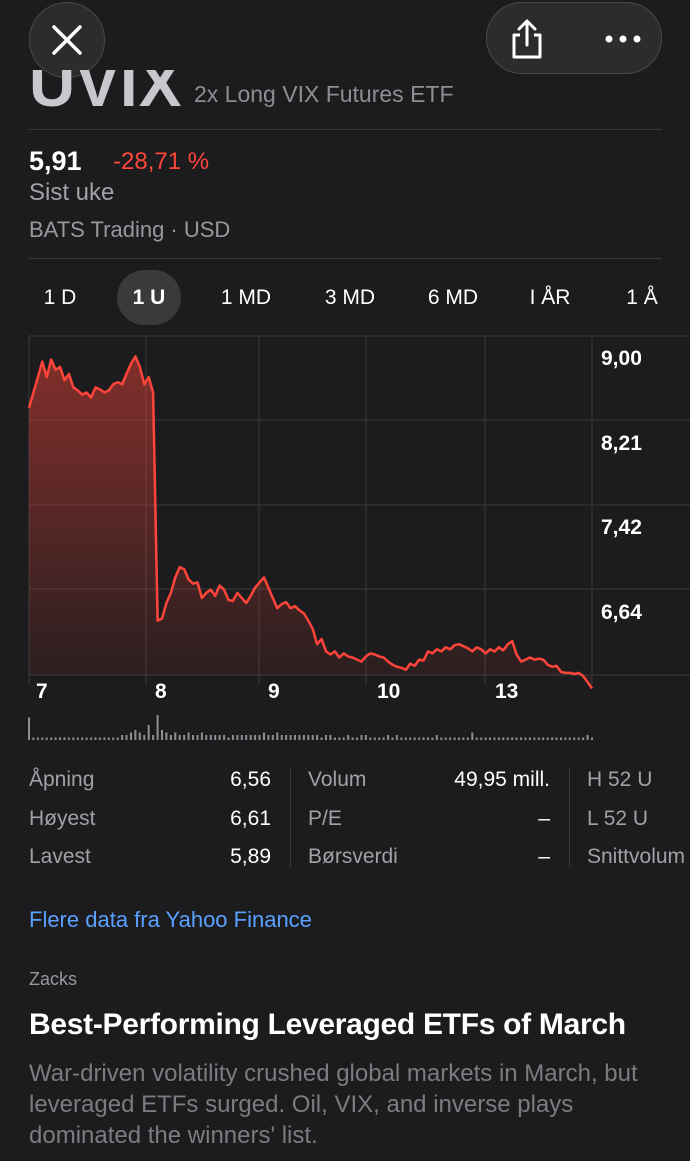 The width and height of the screenshot is (690, 1161). I want to click on y-tick-label: 8,21, so click(621, 443).